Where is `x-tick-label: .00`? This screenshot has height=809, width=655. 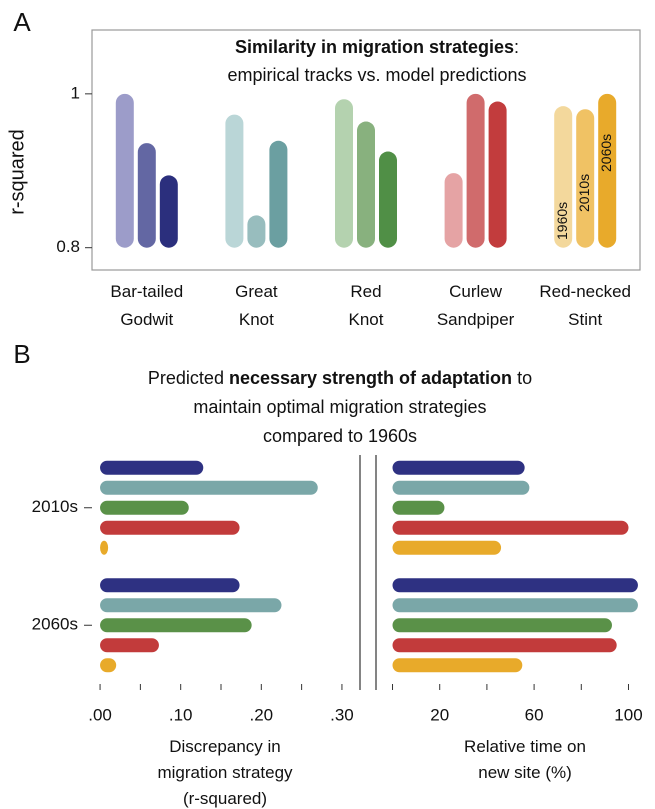
x-tick-label: .00 is located at coordinates (100, 714).